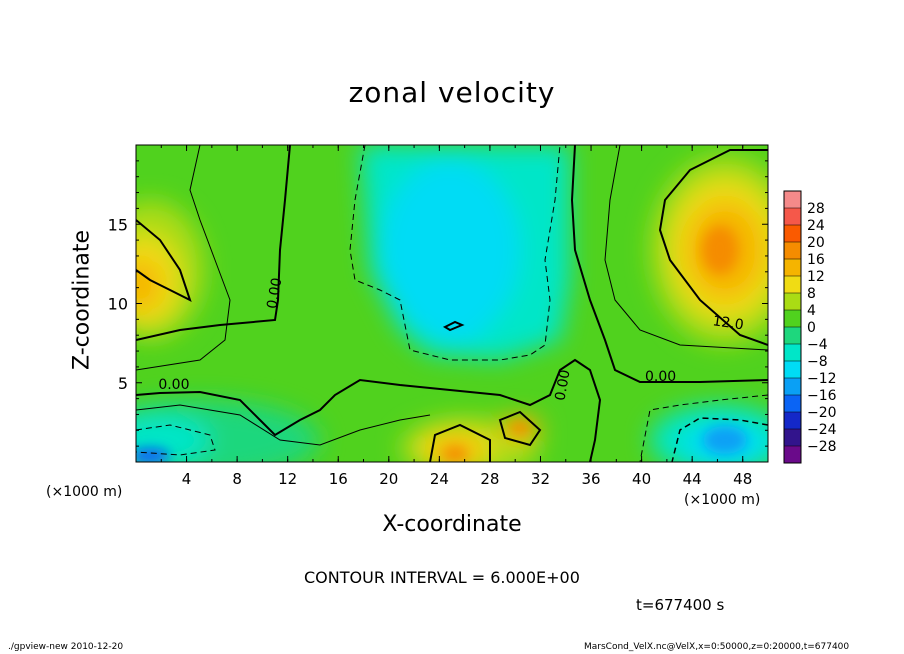 Image resolution: width=904 pixels, height=654 pixels. I want to click on colorbar-label: 28, so click(816, 209).